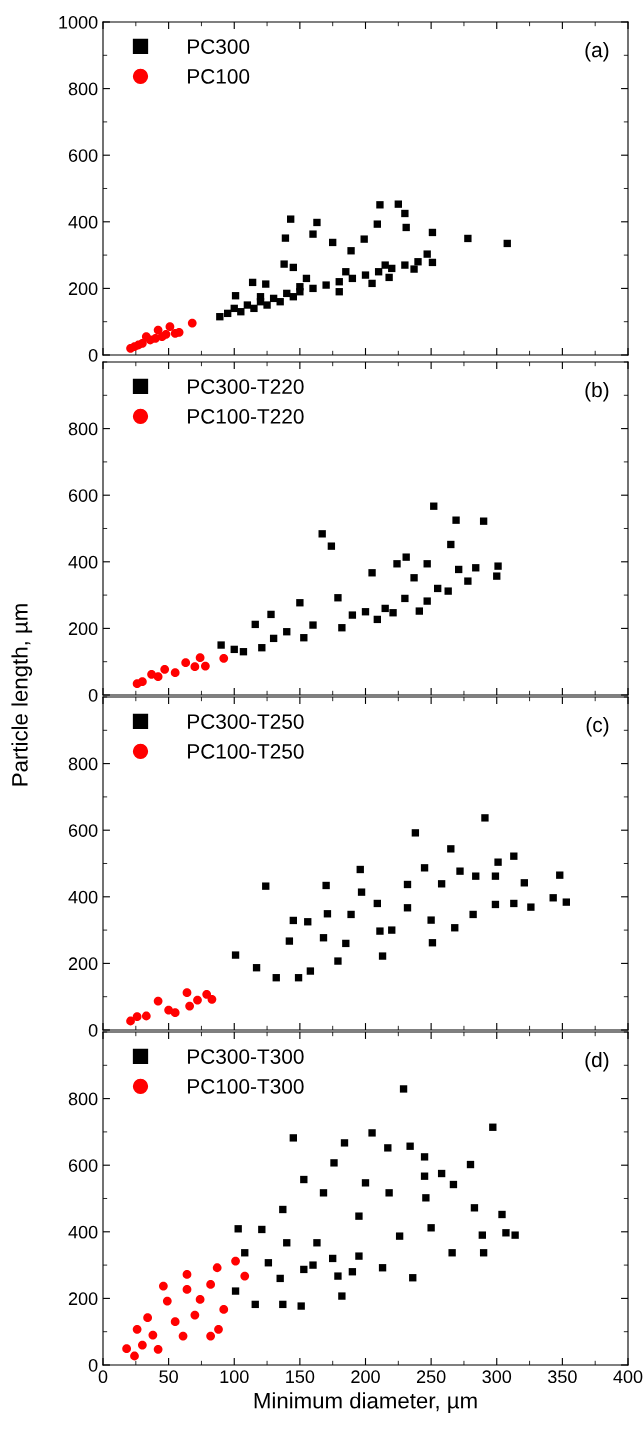  I want to click on legend-label: PC300-T300, so click(246, 1056).